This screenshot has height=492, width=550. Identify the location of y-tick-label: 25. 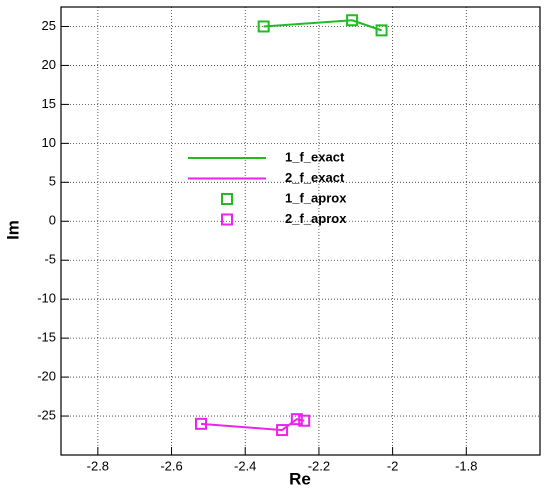
(49, 25).